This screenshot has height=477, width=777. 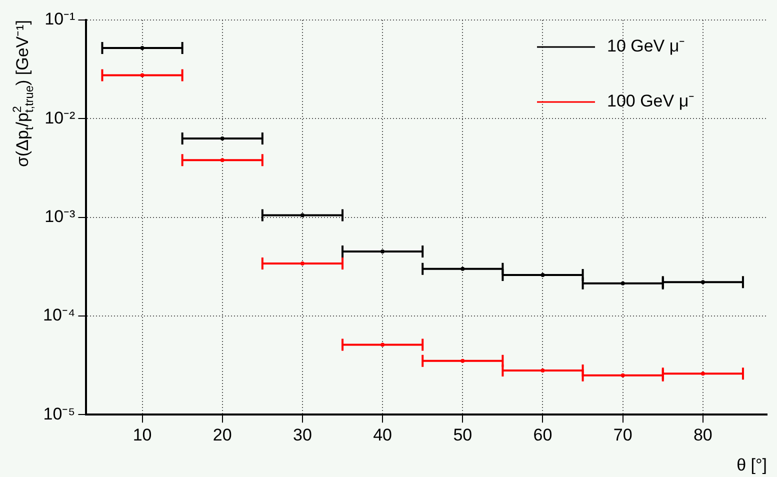 What do you see at coordinates (651, 101) in the screenshot?
I see `legend-label: 100 GeV μ⁻` at bounding box center [651, 101].